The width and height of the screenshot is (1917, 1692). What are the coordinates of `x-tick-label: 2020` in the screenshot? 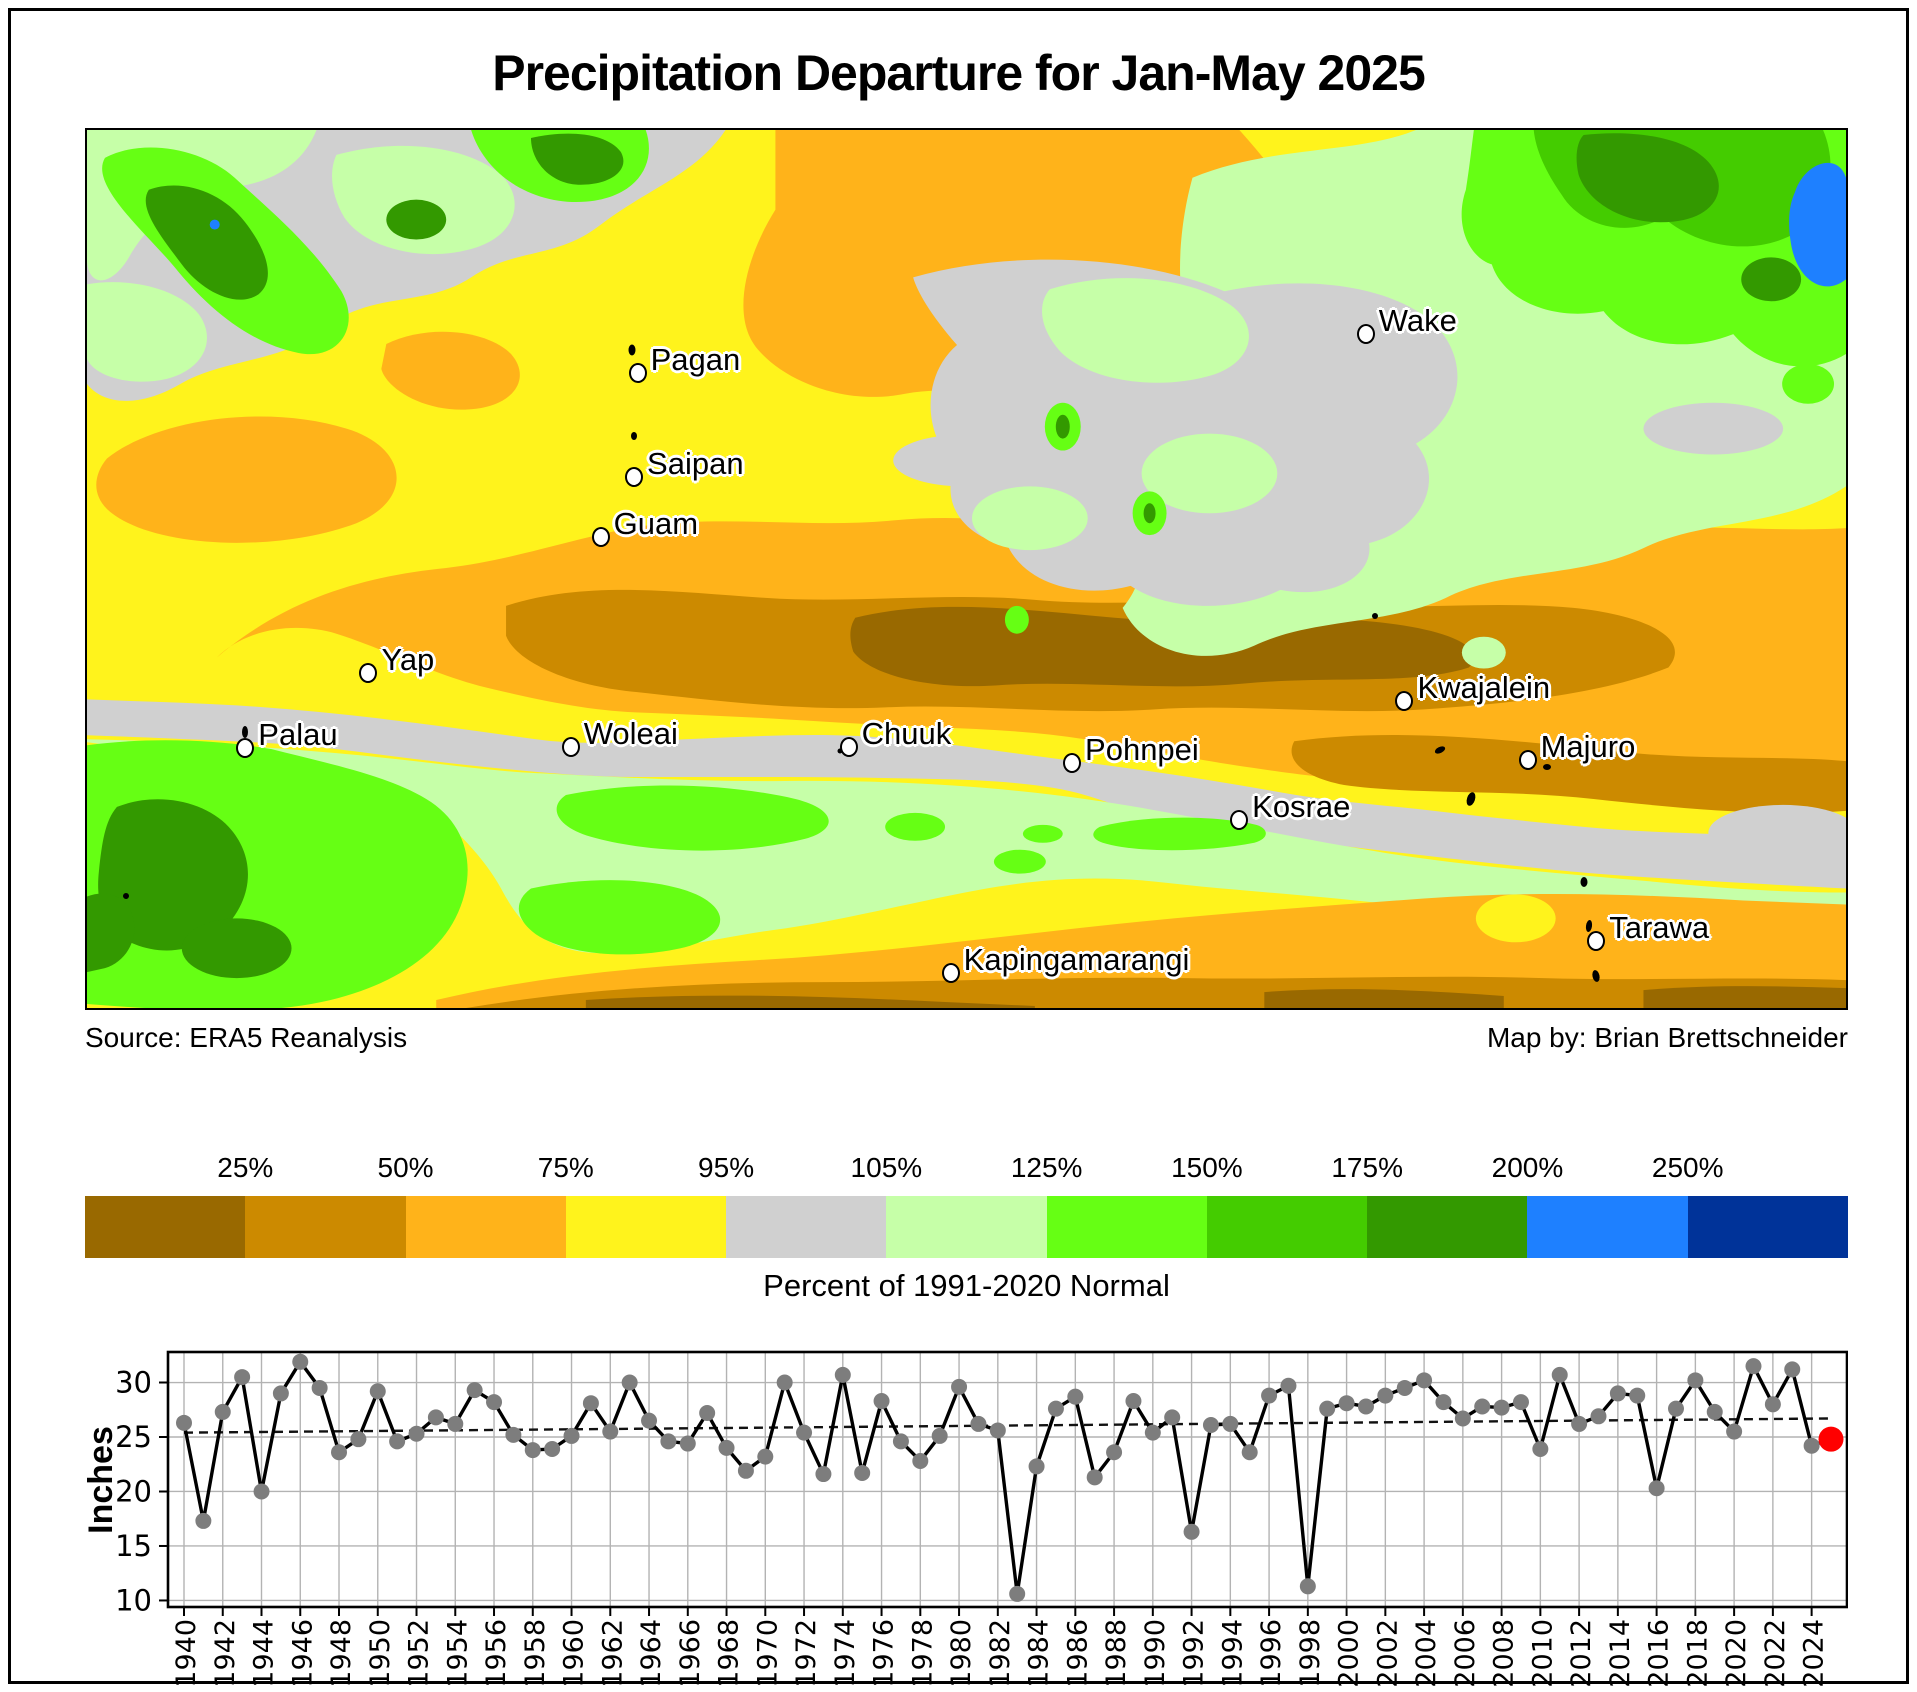 It's located at (1736, 1653).